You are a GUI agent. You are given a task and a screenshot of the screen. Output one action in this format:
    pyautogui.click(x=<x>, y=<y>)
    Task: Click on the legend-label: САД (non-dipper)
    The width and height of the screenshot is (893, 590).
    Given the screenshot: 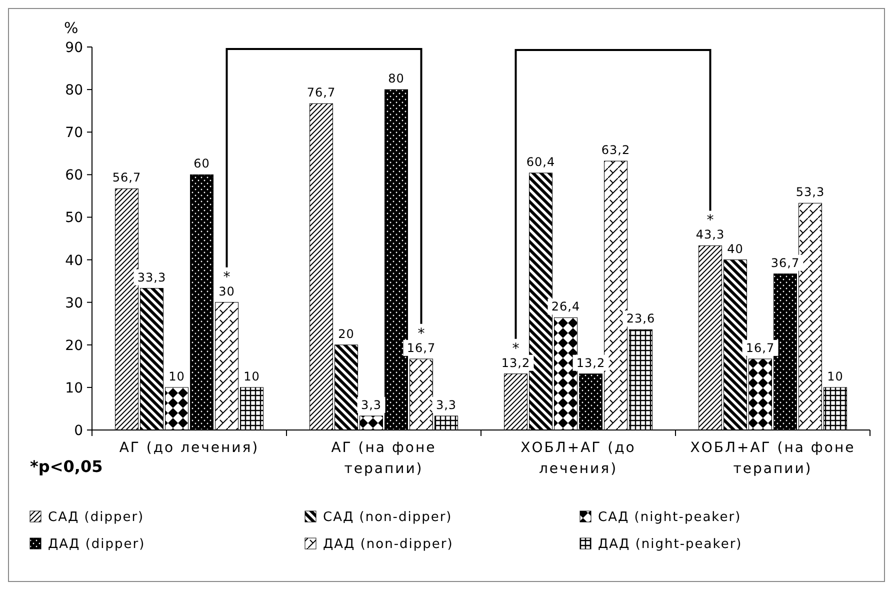 What is the action you would take?
    pyautogui.click(x=387, y=517)
    